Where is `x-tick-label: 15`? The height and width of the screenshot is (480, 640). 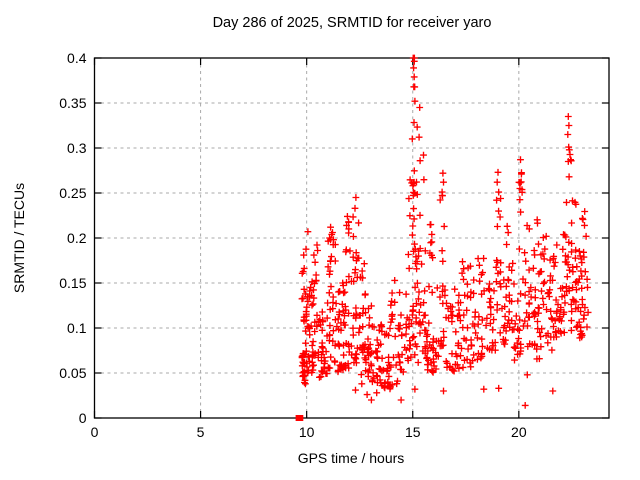
x-tick-label: 15 is located at coordinates (413, 432).